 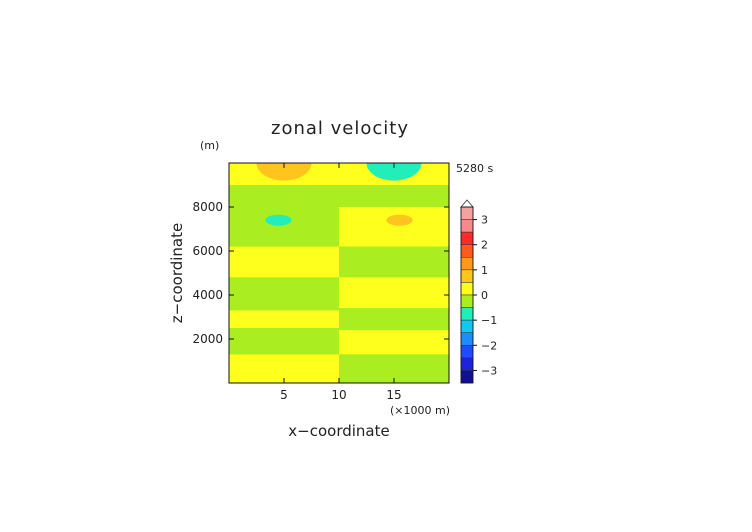 I want to click on x-tick-label: 15, so click(x=393, y=395).